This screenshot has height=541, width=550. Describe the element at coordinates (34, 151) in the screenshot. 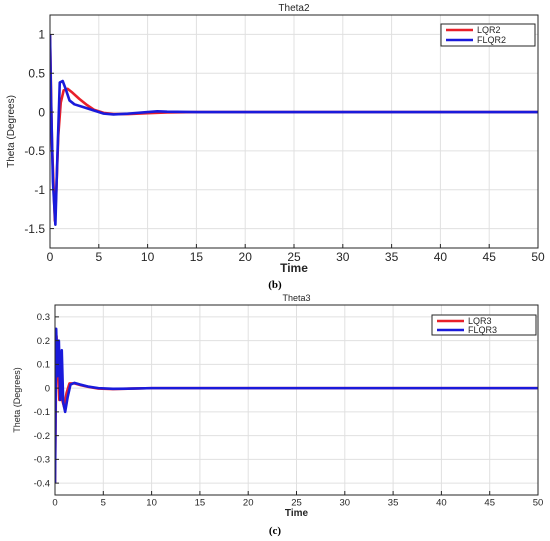

I see `y-tick-label: -0.5` at that location.